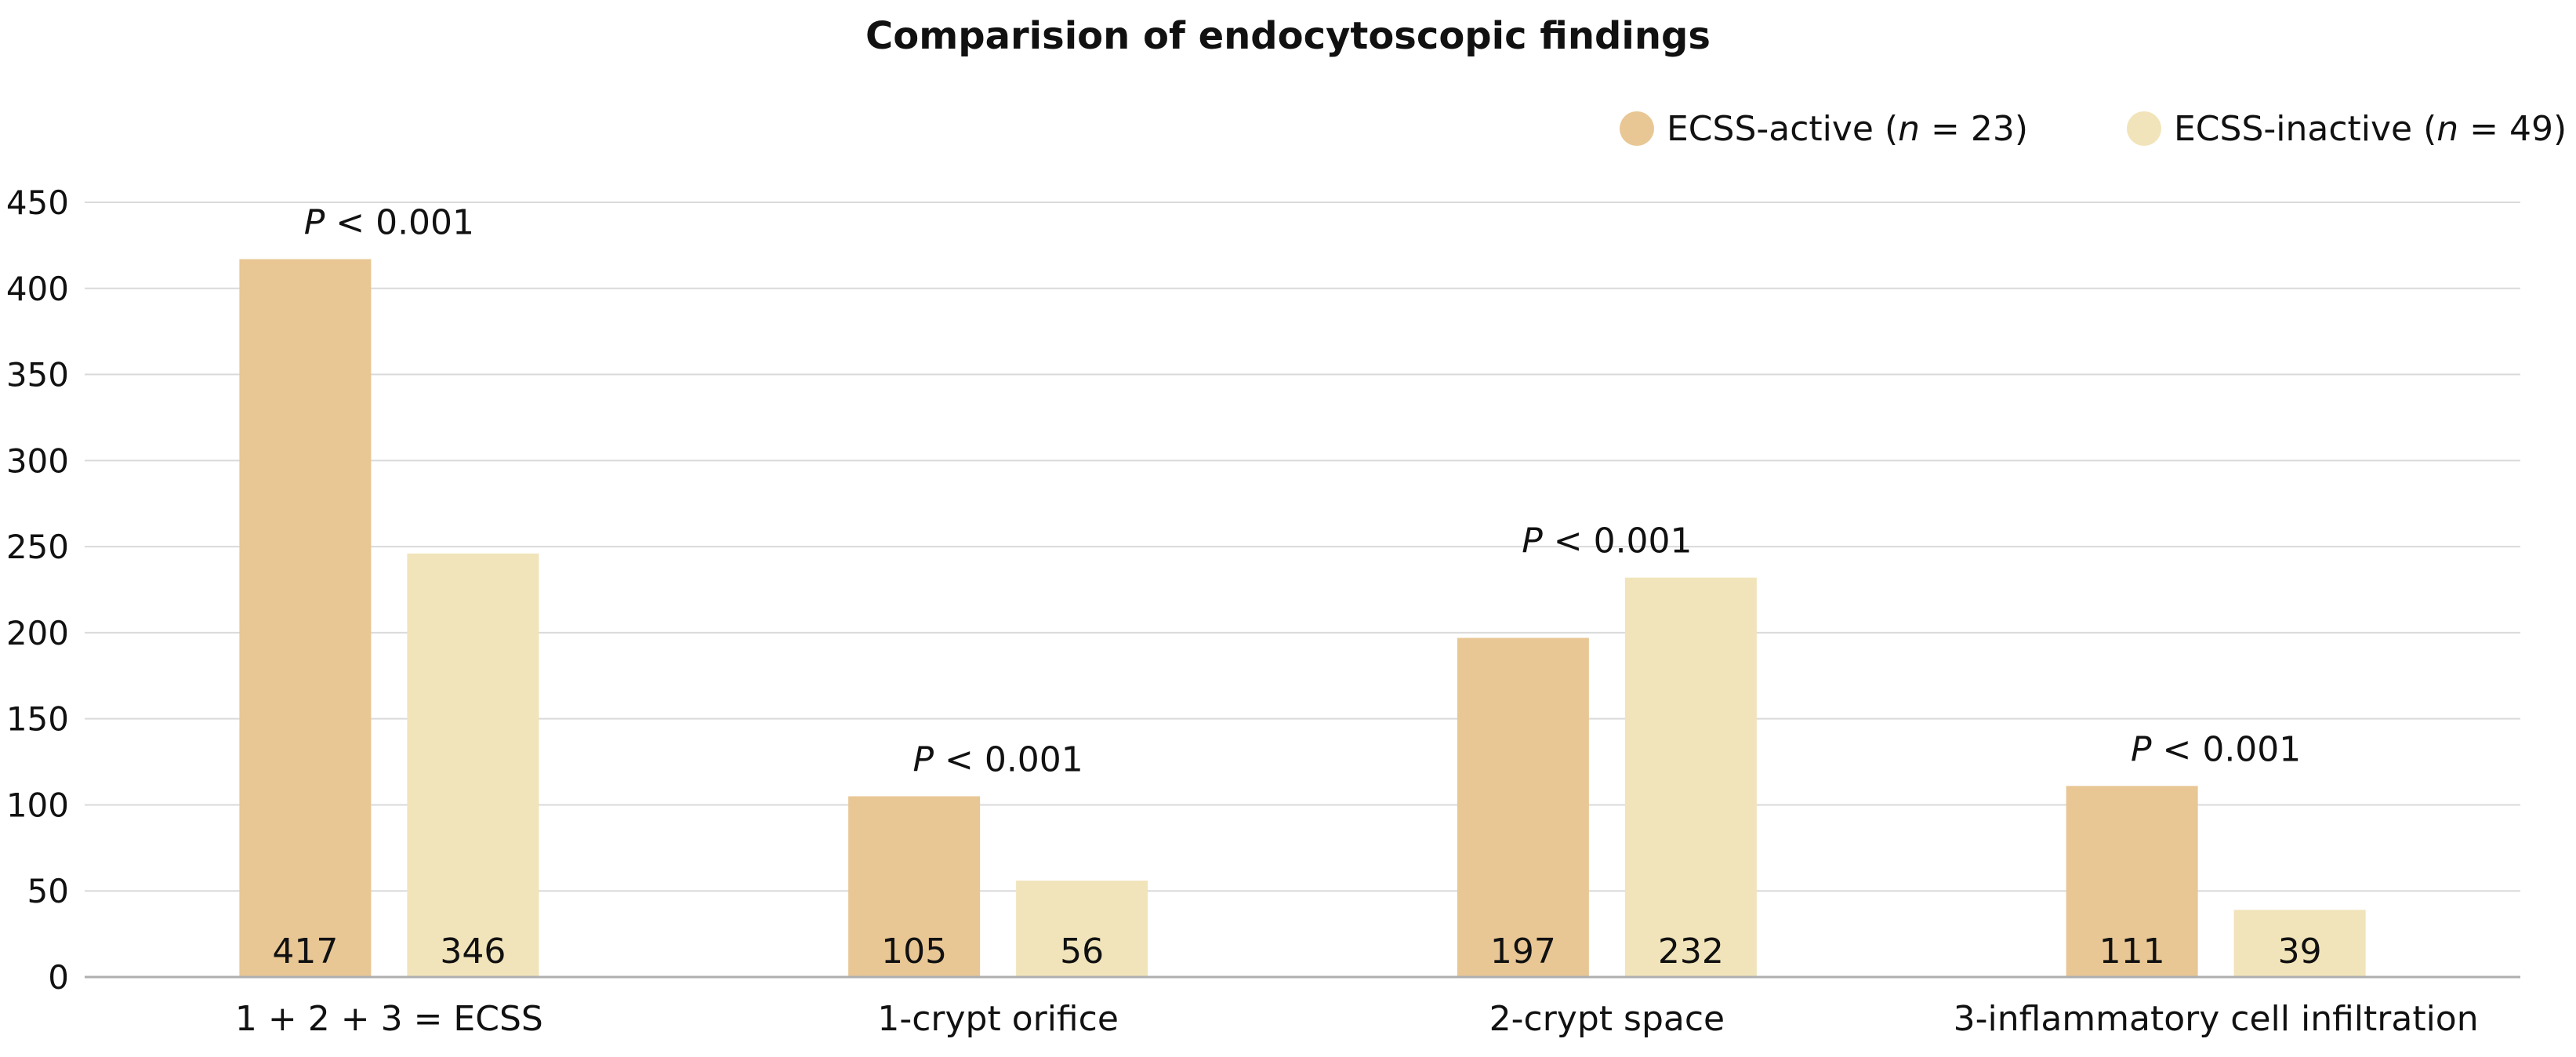 The height and width of the screenshot is (1057, 2576). Describe the element at coordinates (38, 460) in the screenshot. I see `y-tick-label: 300` at that location.